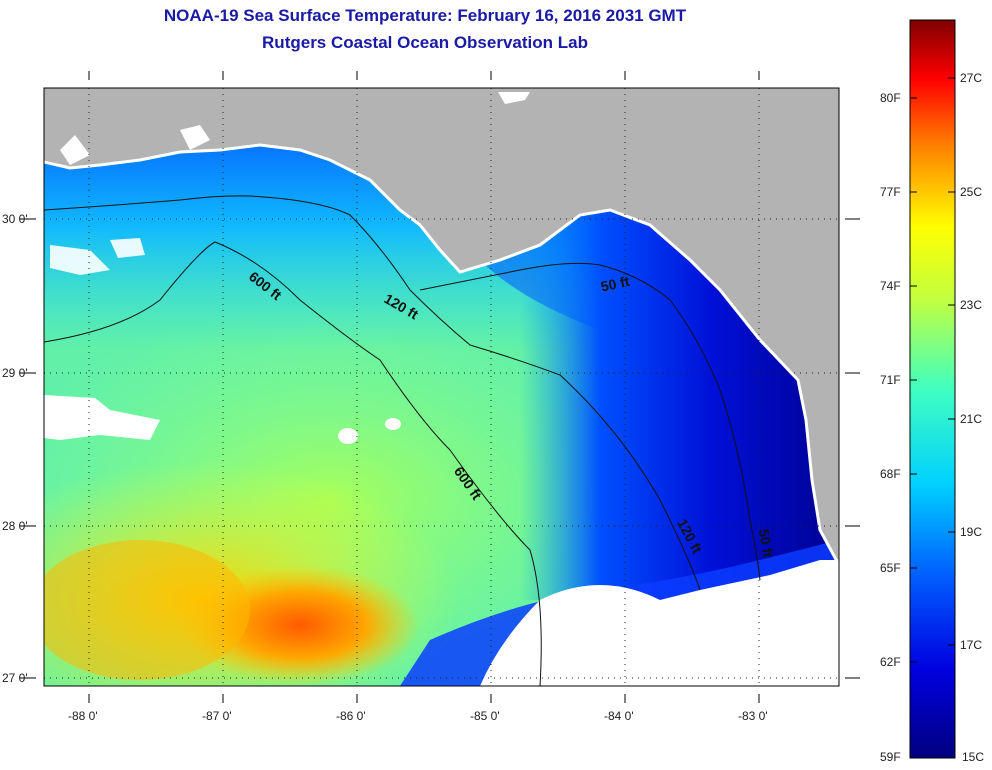 The image size is (992, 770). Describe the element at coordinates (971, 645) in the screenshot. I see `colorbar-label-c: 17C` at that location.